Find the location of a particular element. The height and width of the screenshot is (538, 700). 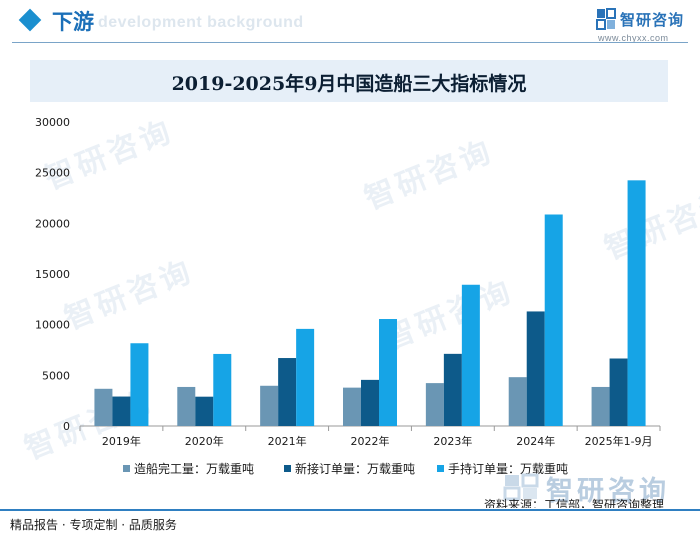

chart-title: 2019-2025年9月中国造船三大指标情况 is located at coordinates (349, 84).